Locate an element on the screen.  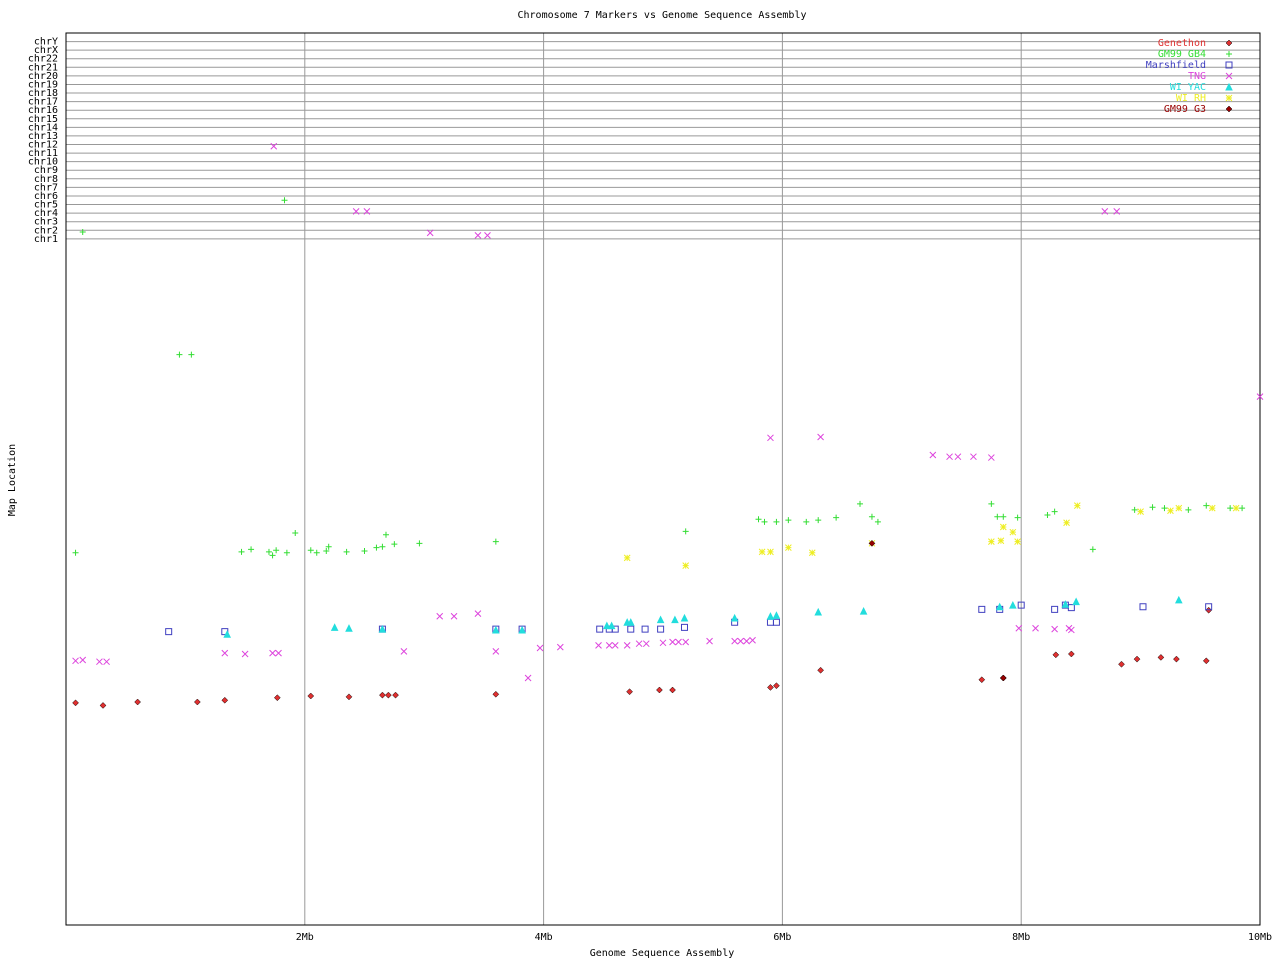
y-tick-label: chrX is located at coordinates (46, 50).